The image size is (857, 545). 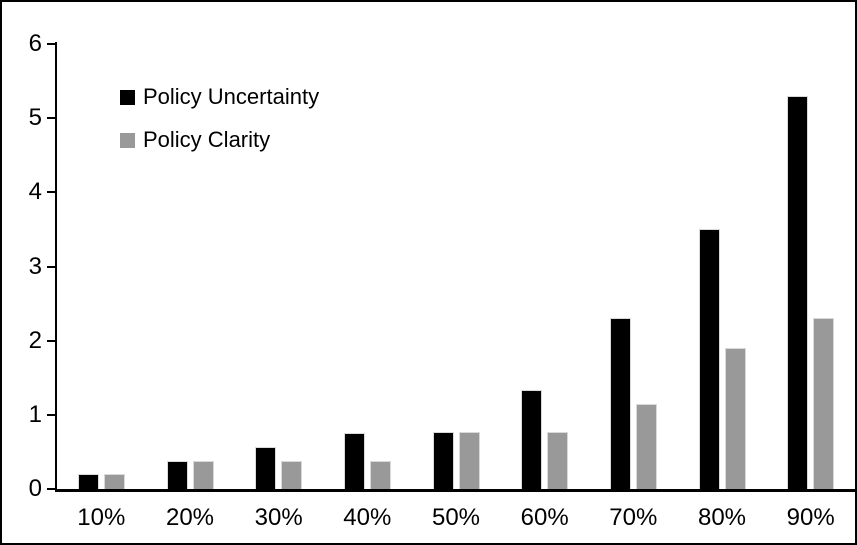 I want to click on y-axis-tick-label: 4, so click(x=35, y=192).